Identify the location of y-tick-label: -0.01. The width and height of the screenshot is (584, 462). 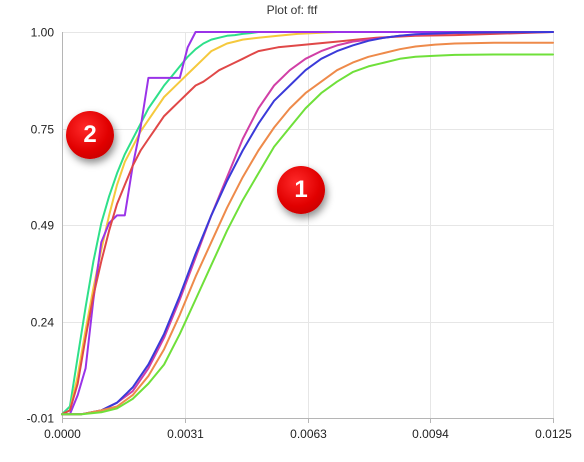
(41, 419).